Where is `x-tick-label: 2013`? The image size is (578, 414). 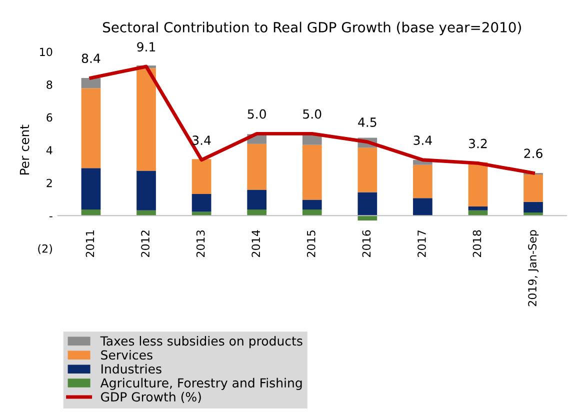
x-tick-label: 2013 is located at coordinates (200, 243).